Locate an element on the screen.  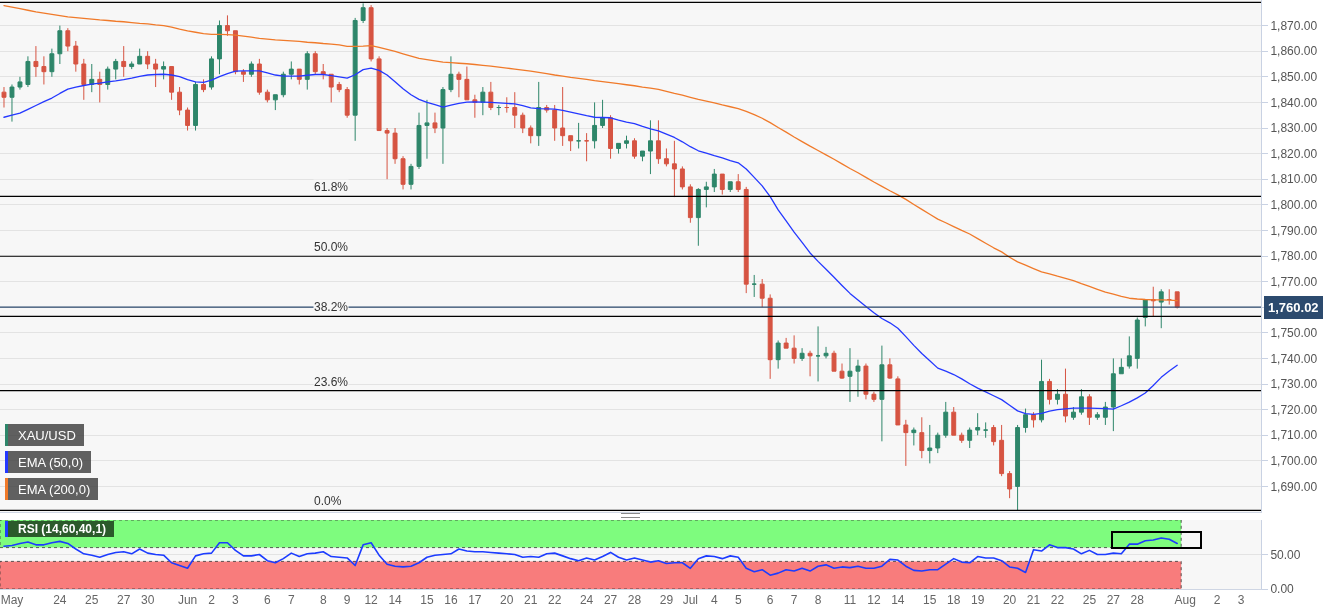
x-tick-label: 7 is located at coordinates (794, 600).